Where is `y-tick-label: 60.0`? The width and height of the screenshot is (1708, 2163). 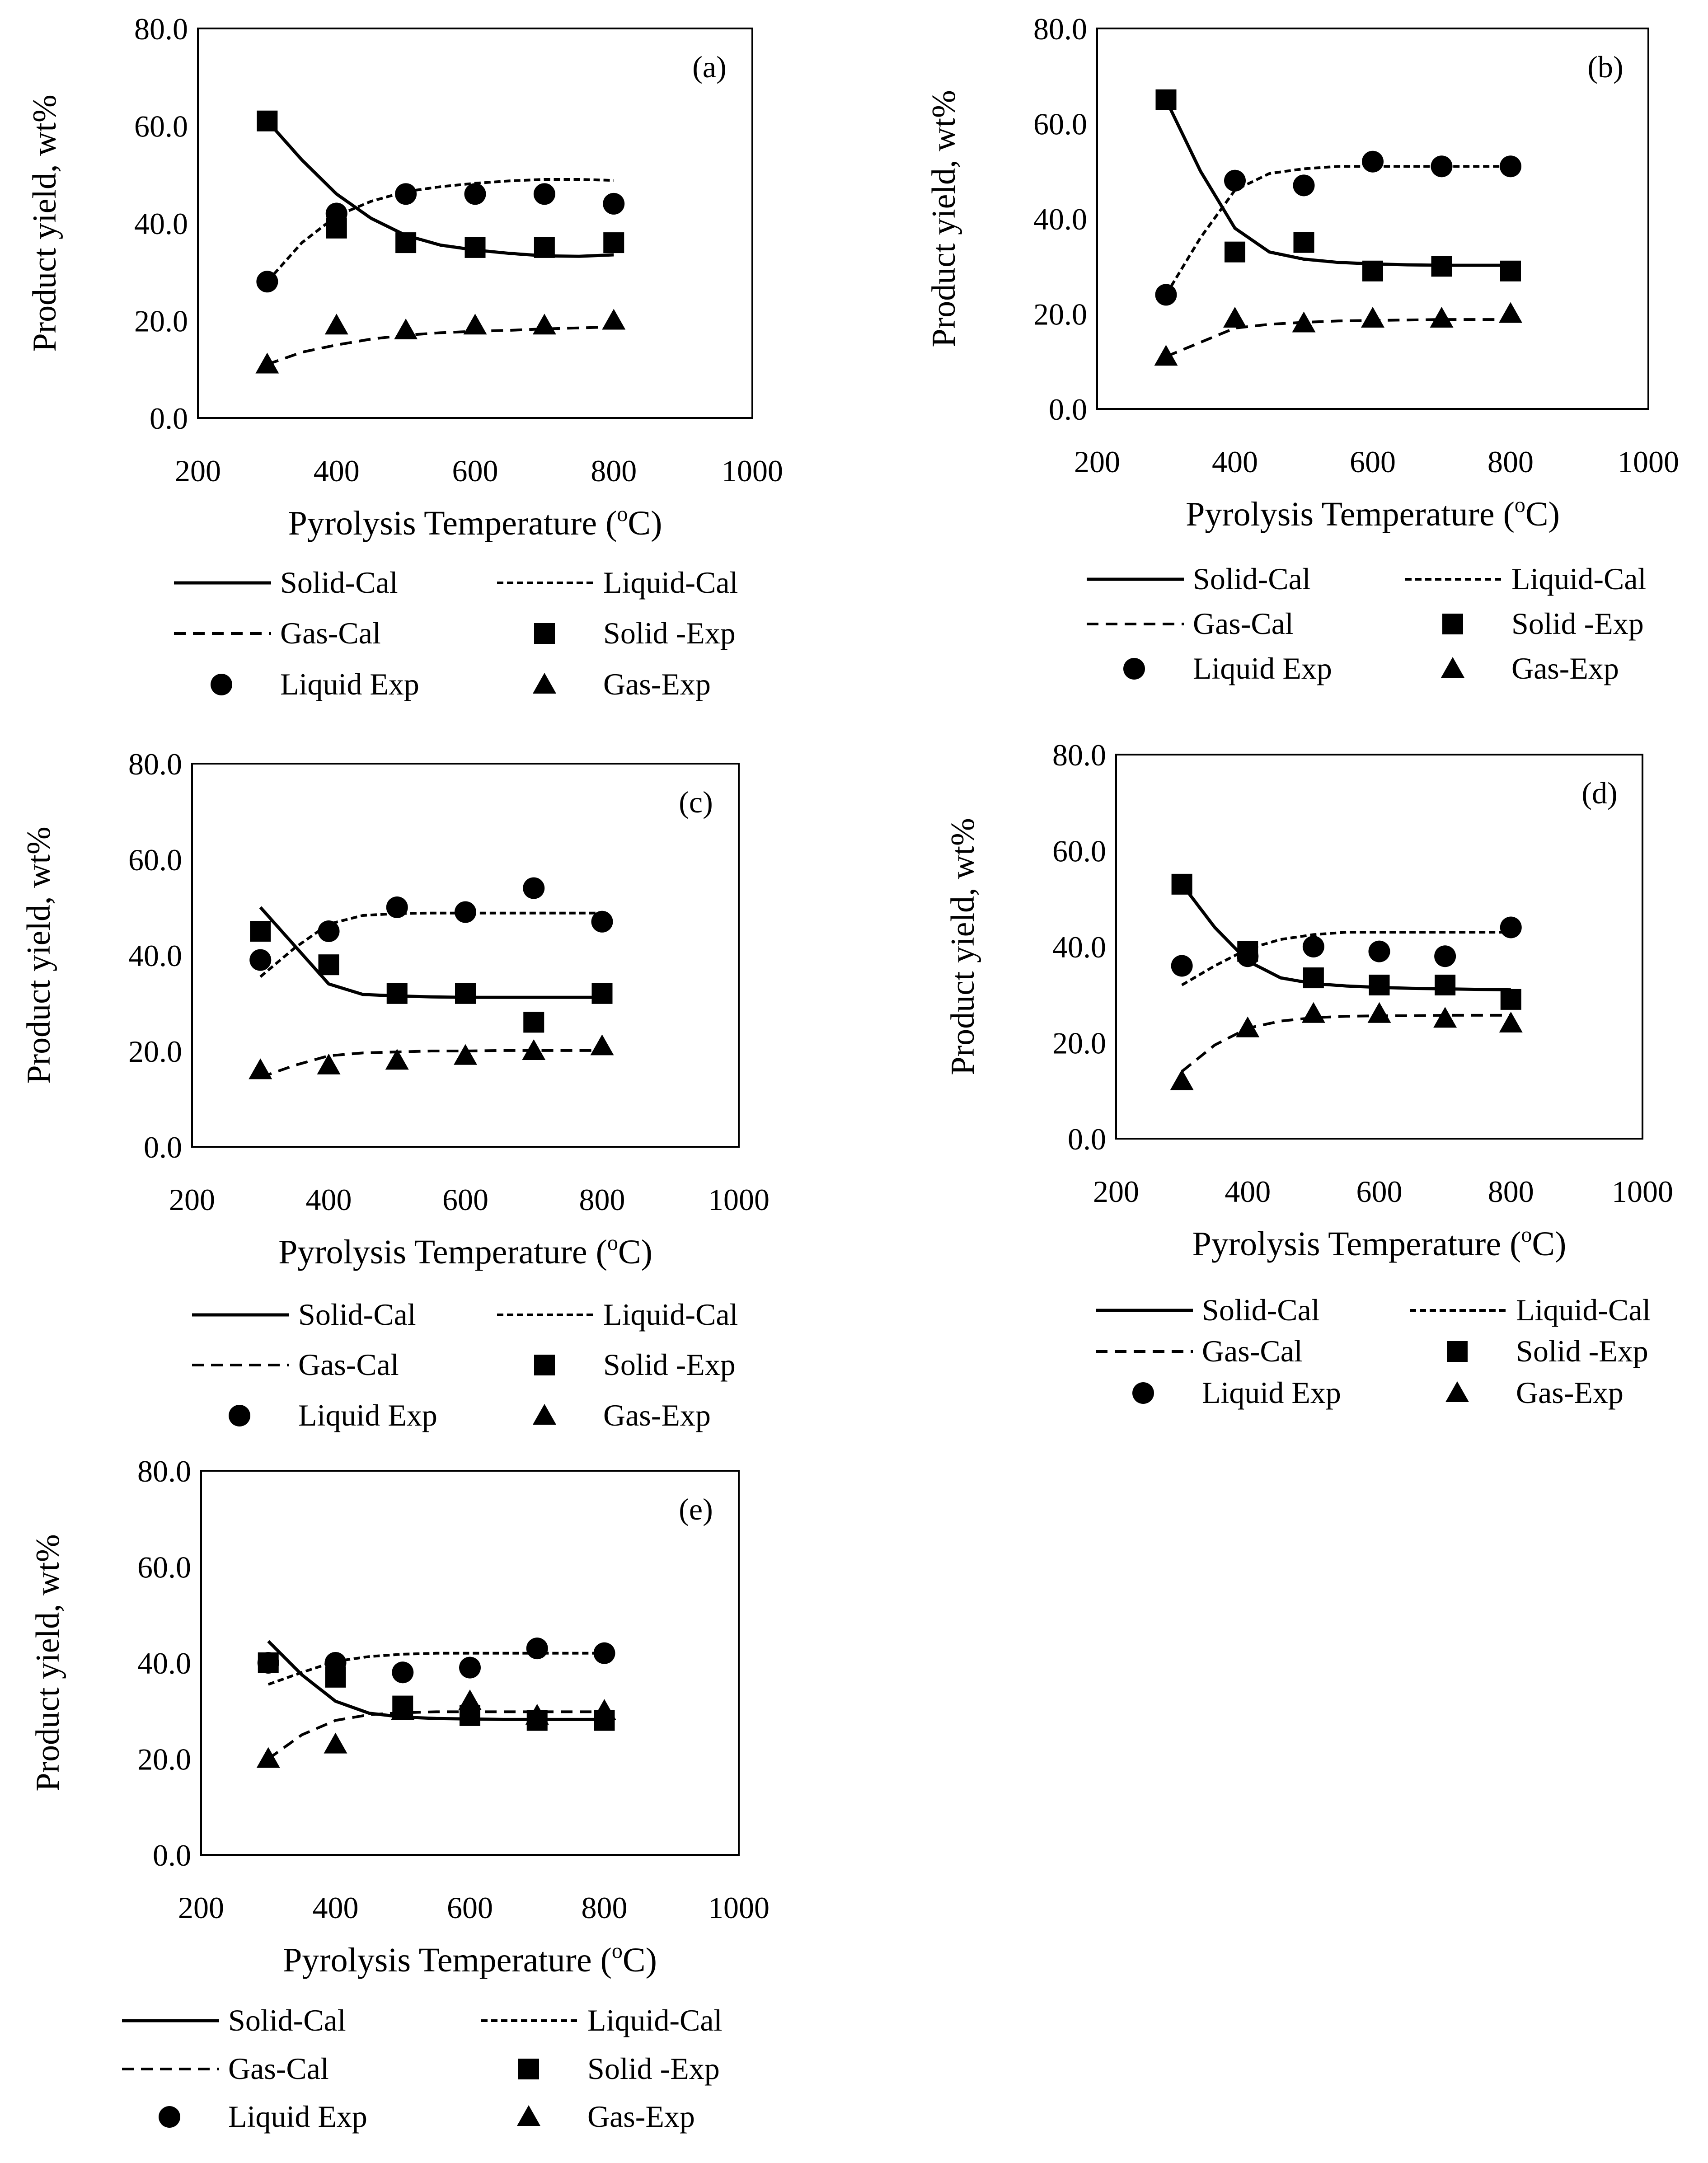
y-tick-label: 60.0 is located at coordinates (155, 860).